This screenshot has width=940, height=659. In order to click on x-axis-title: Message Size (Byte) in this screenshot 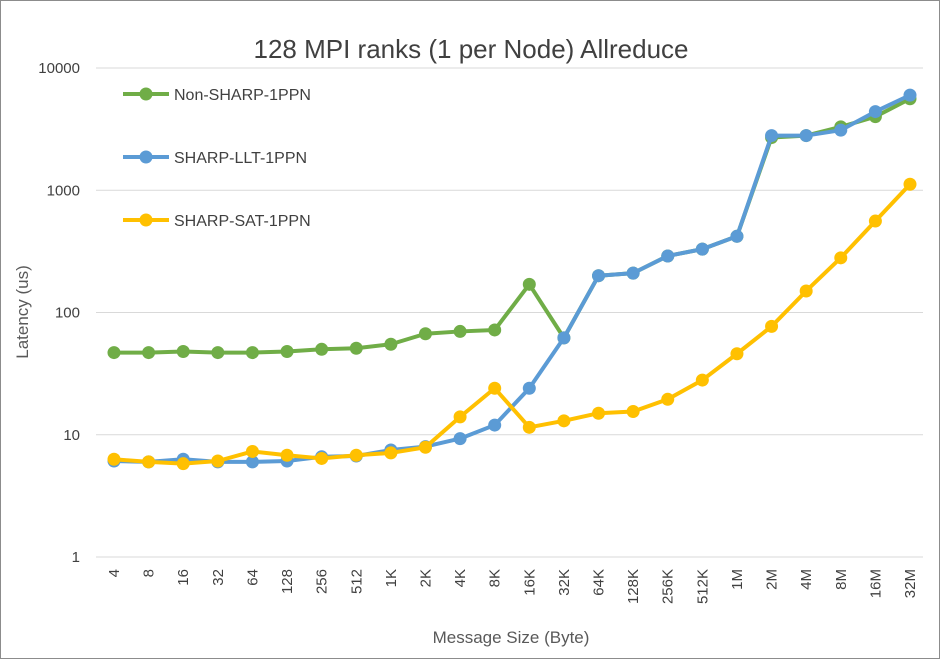, I will do `click(511, 637)`.